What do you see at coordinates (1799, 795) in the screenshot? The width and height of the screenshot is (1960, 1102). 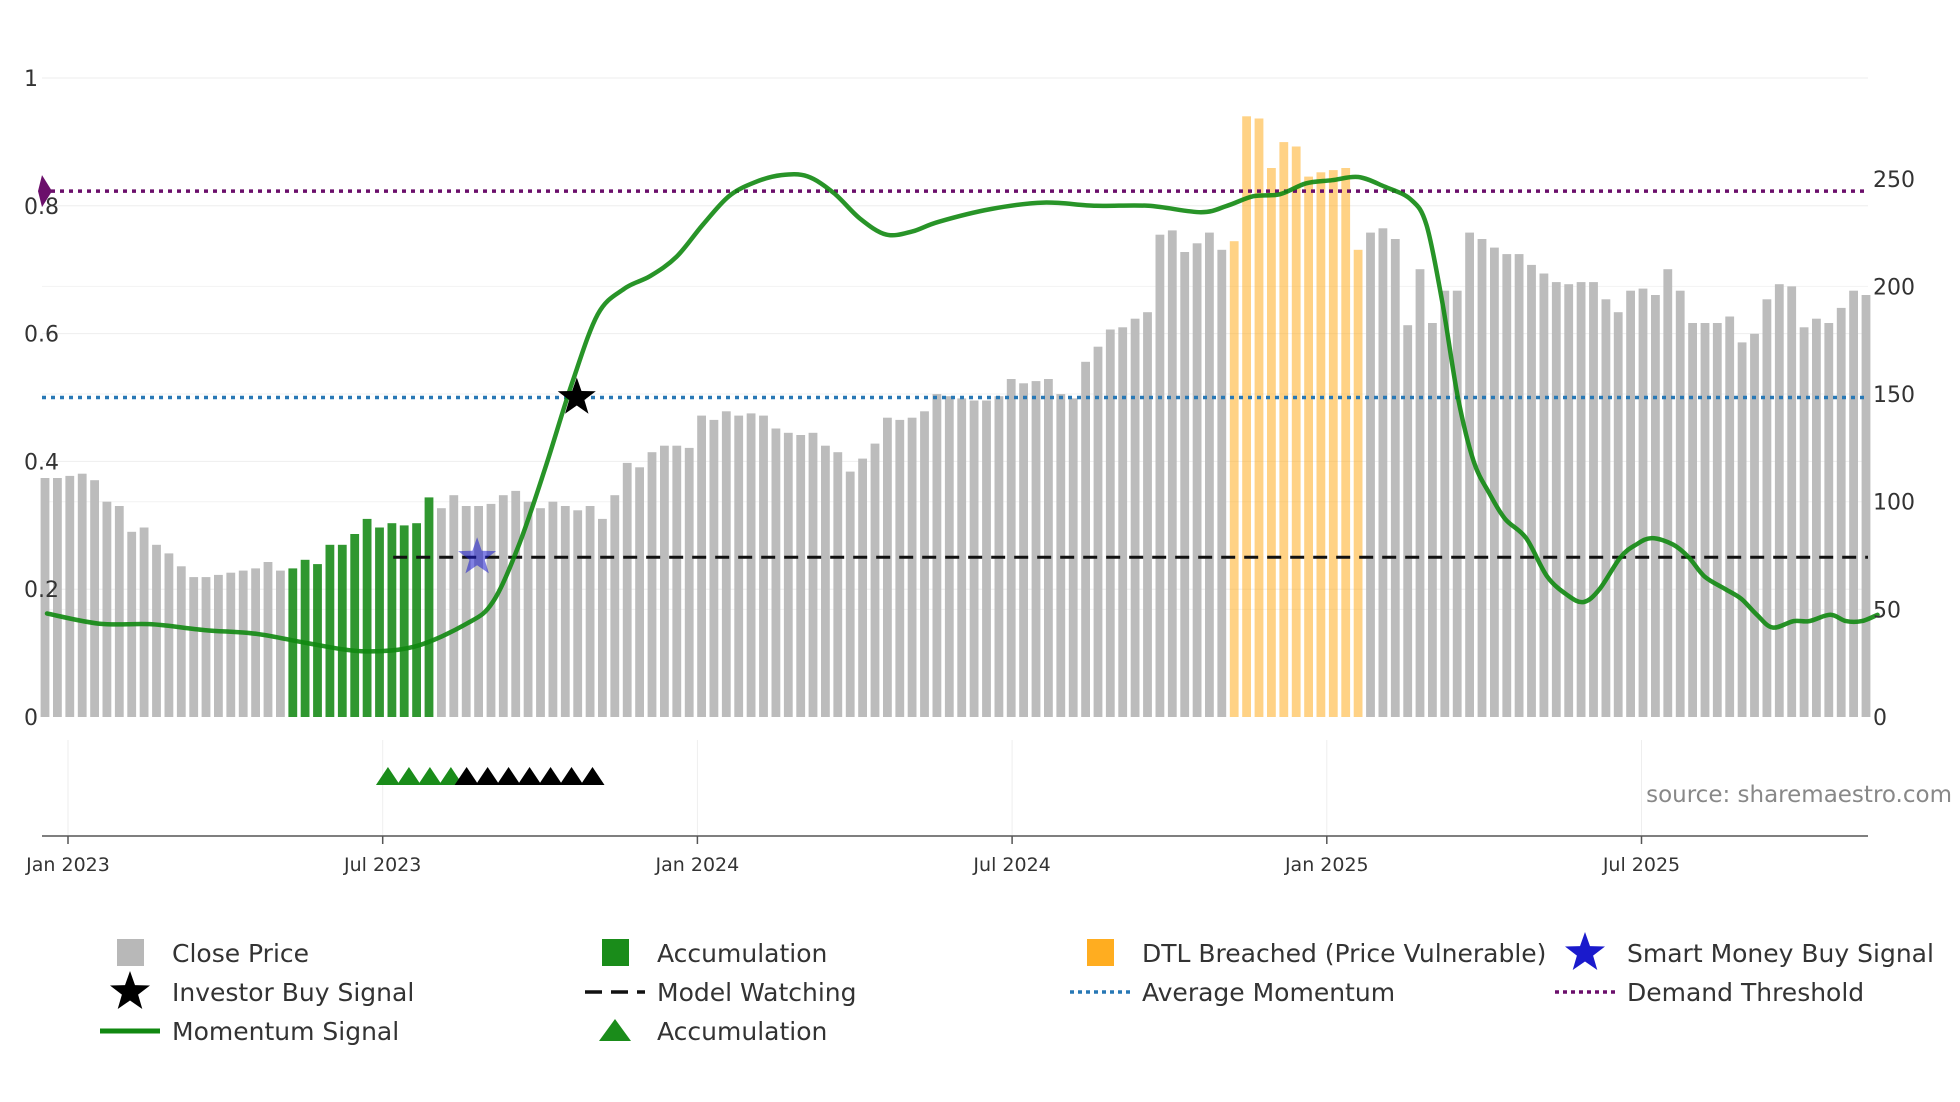 I see `source-label: source: sharemaestro.com` at bounding box center [1799, 795].